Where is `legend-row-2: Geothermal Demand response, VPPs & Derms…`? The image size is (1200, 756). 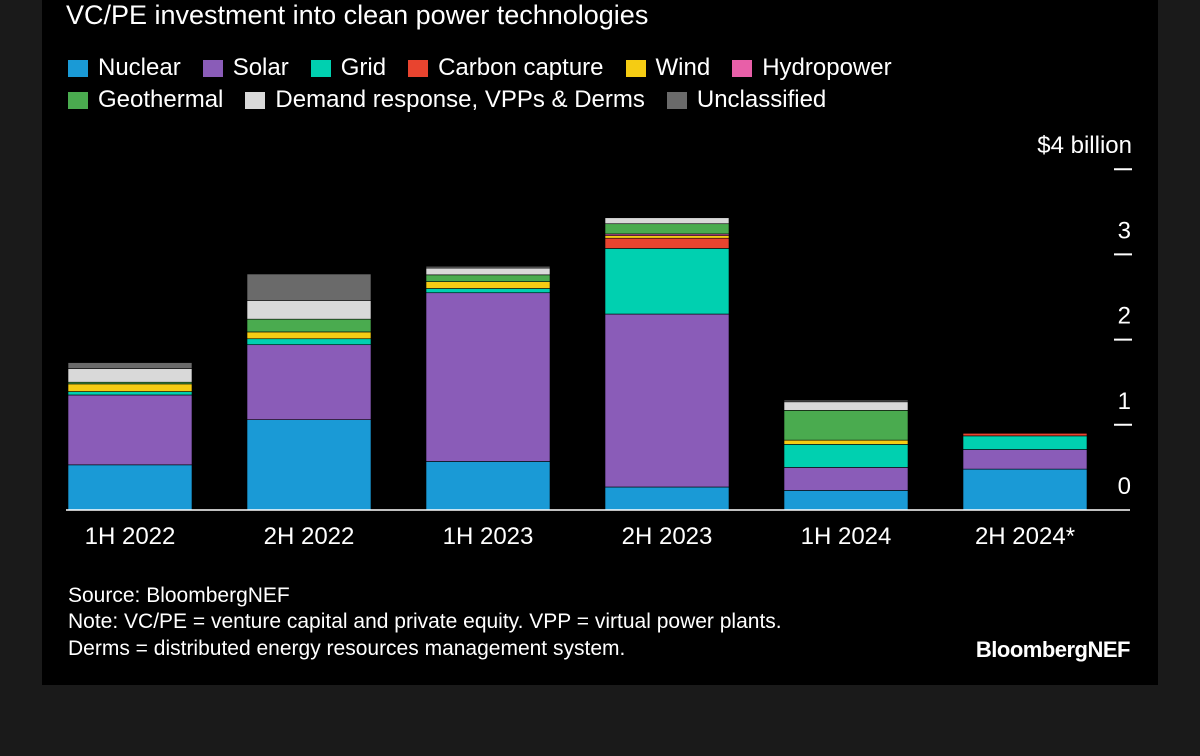
legend-row-2: Geothermal Demand response, VPPs & Derms… is located at coordinates (458, 100).